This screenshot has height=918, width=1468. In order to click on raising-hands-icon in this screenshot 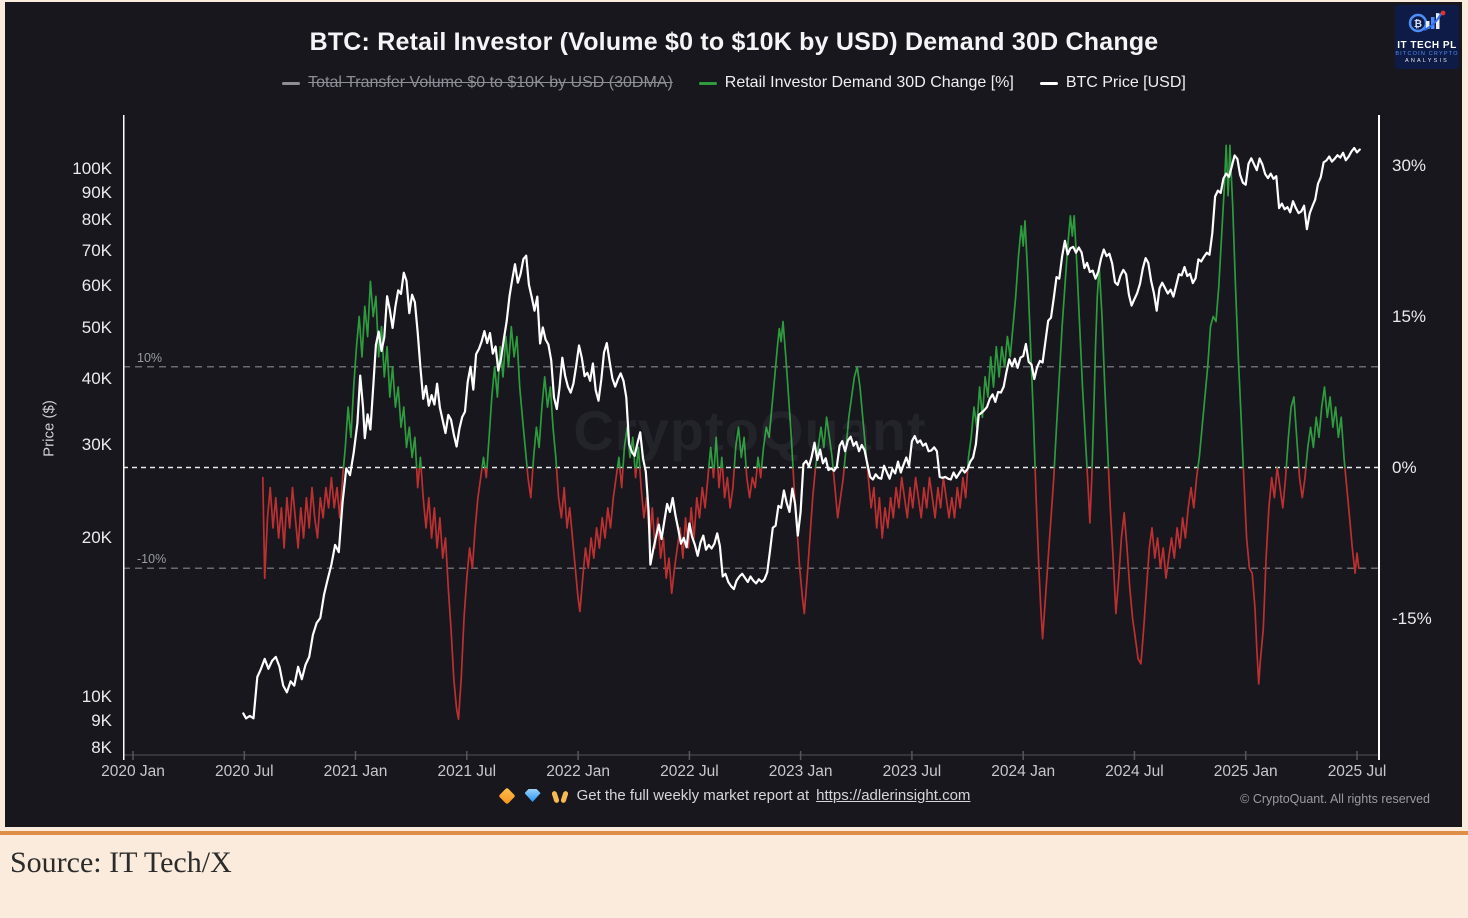, I will do `click(560, 795)`.